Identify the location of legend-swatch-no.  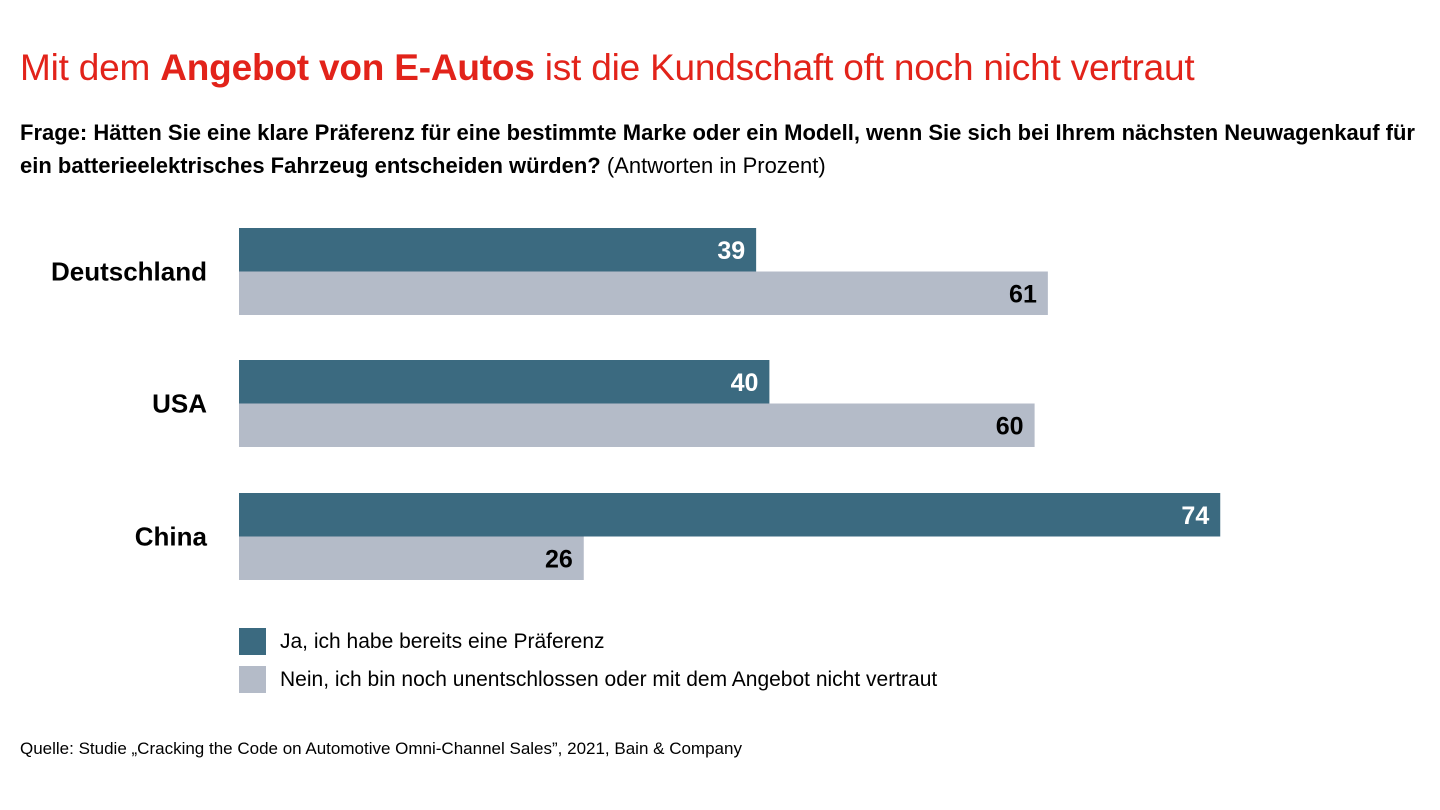
(252, 679).